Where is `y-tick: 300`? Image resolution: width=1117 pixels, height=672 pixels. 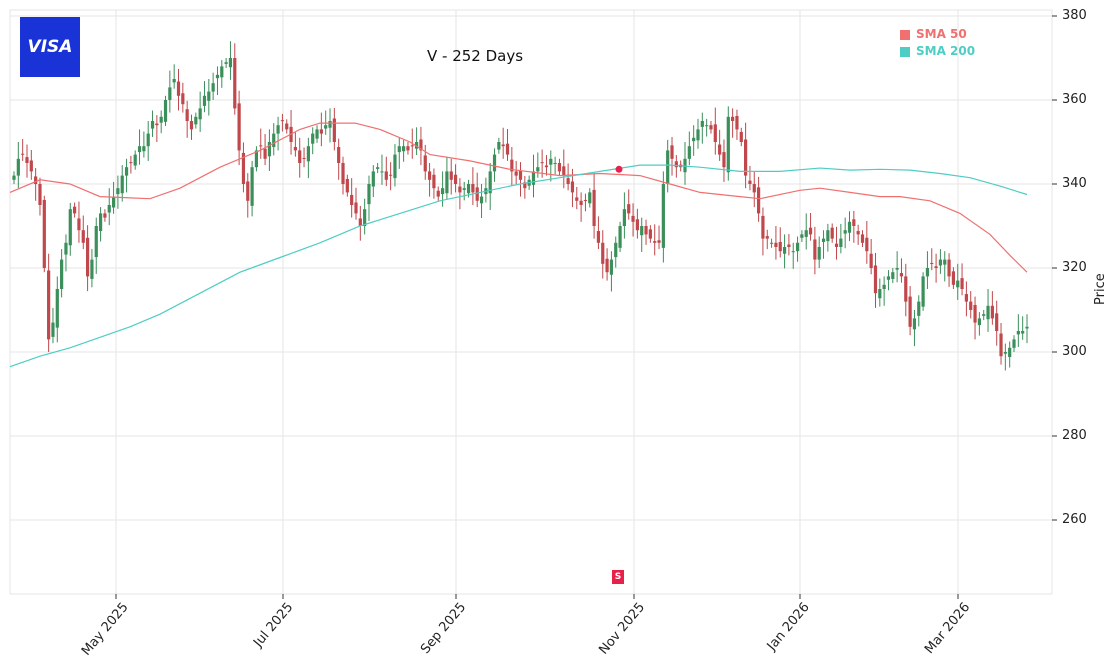 y-tick: 300 is located at coordinates (1074, 351).